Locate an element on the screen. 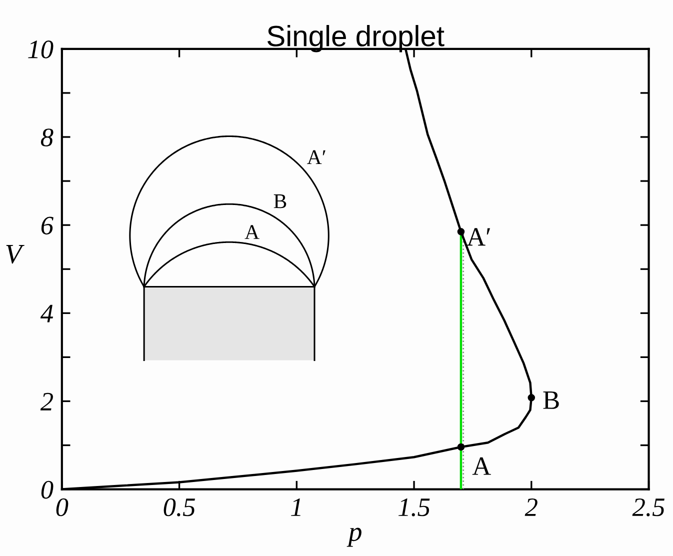 The height and width of the screenshot is (556, 673). x-axis-title: p is located at coordinates (354, 537).